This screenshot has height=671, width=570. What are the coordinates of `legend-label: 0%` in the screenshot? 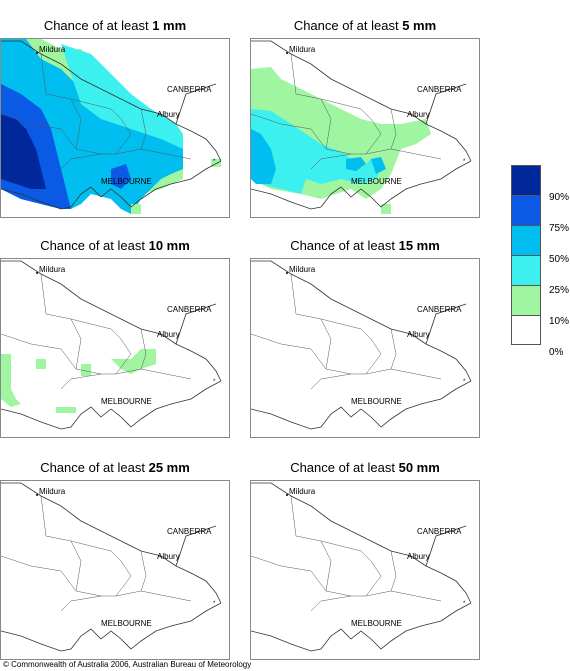 It's located at (556, 352).